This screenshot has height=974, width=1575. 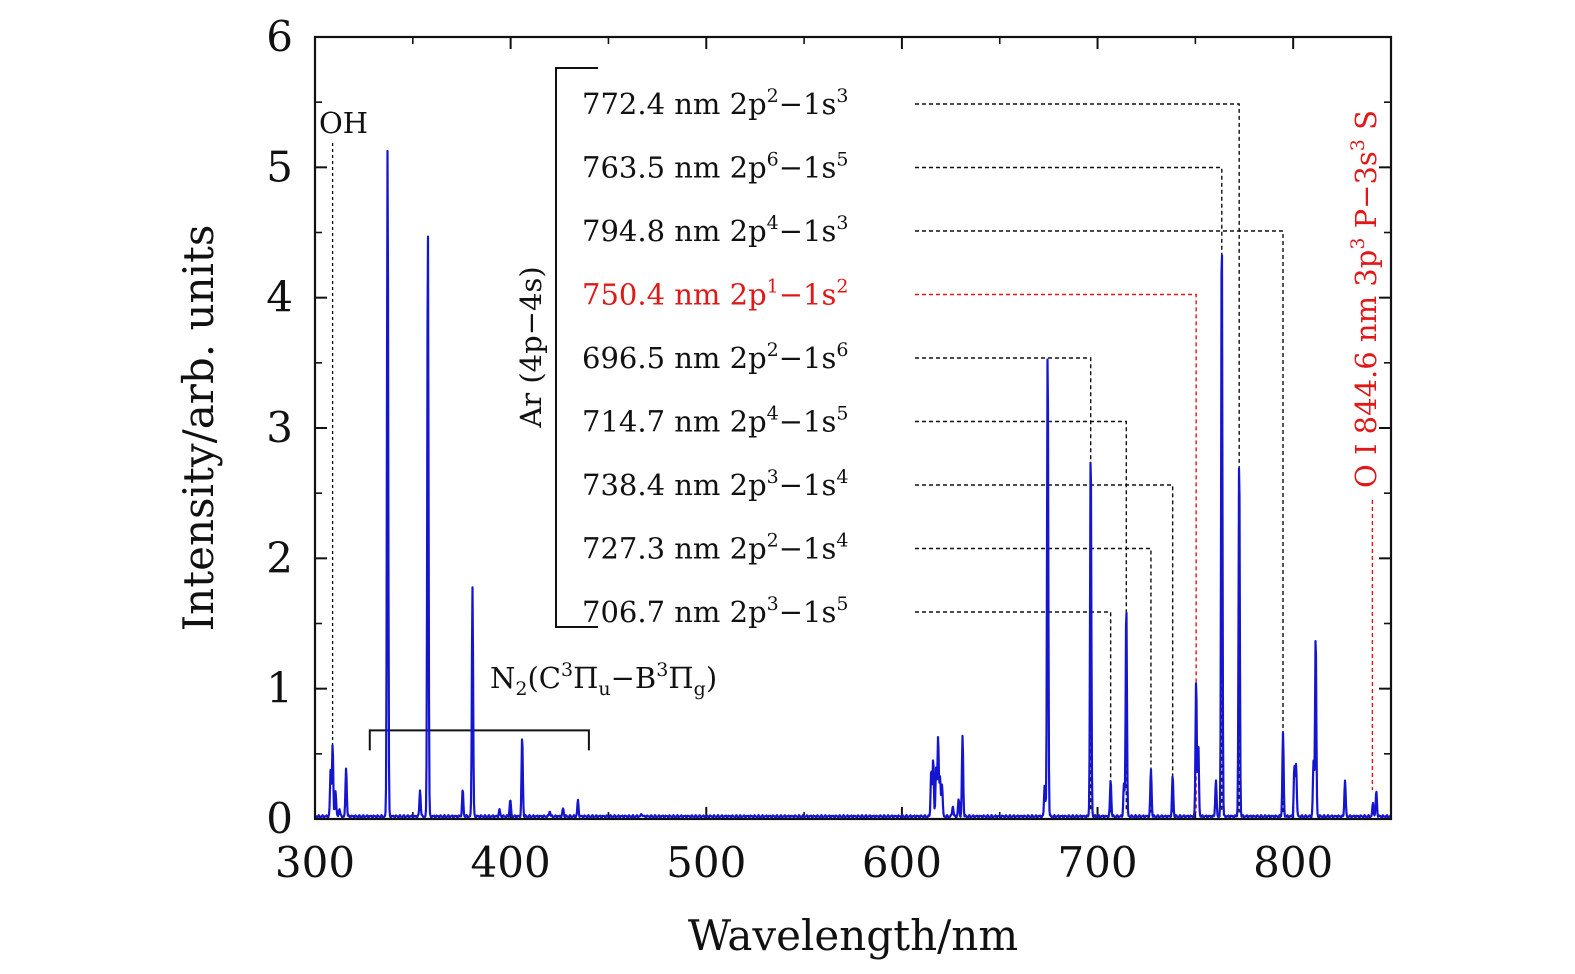 I want to click on y-axis-title: Intensity/arb. units, so click(x=198, y=428).